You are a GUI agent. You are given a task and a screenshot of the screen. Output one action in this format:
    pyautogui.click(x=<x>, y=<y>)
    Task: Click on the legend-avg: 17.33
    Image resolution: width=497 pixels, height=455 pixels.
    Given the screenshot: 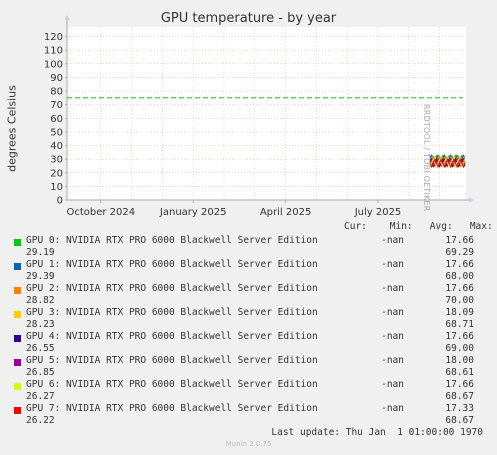 What is the action you would take?
    pyautogui.click(x=459, y=408)
    